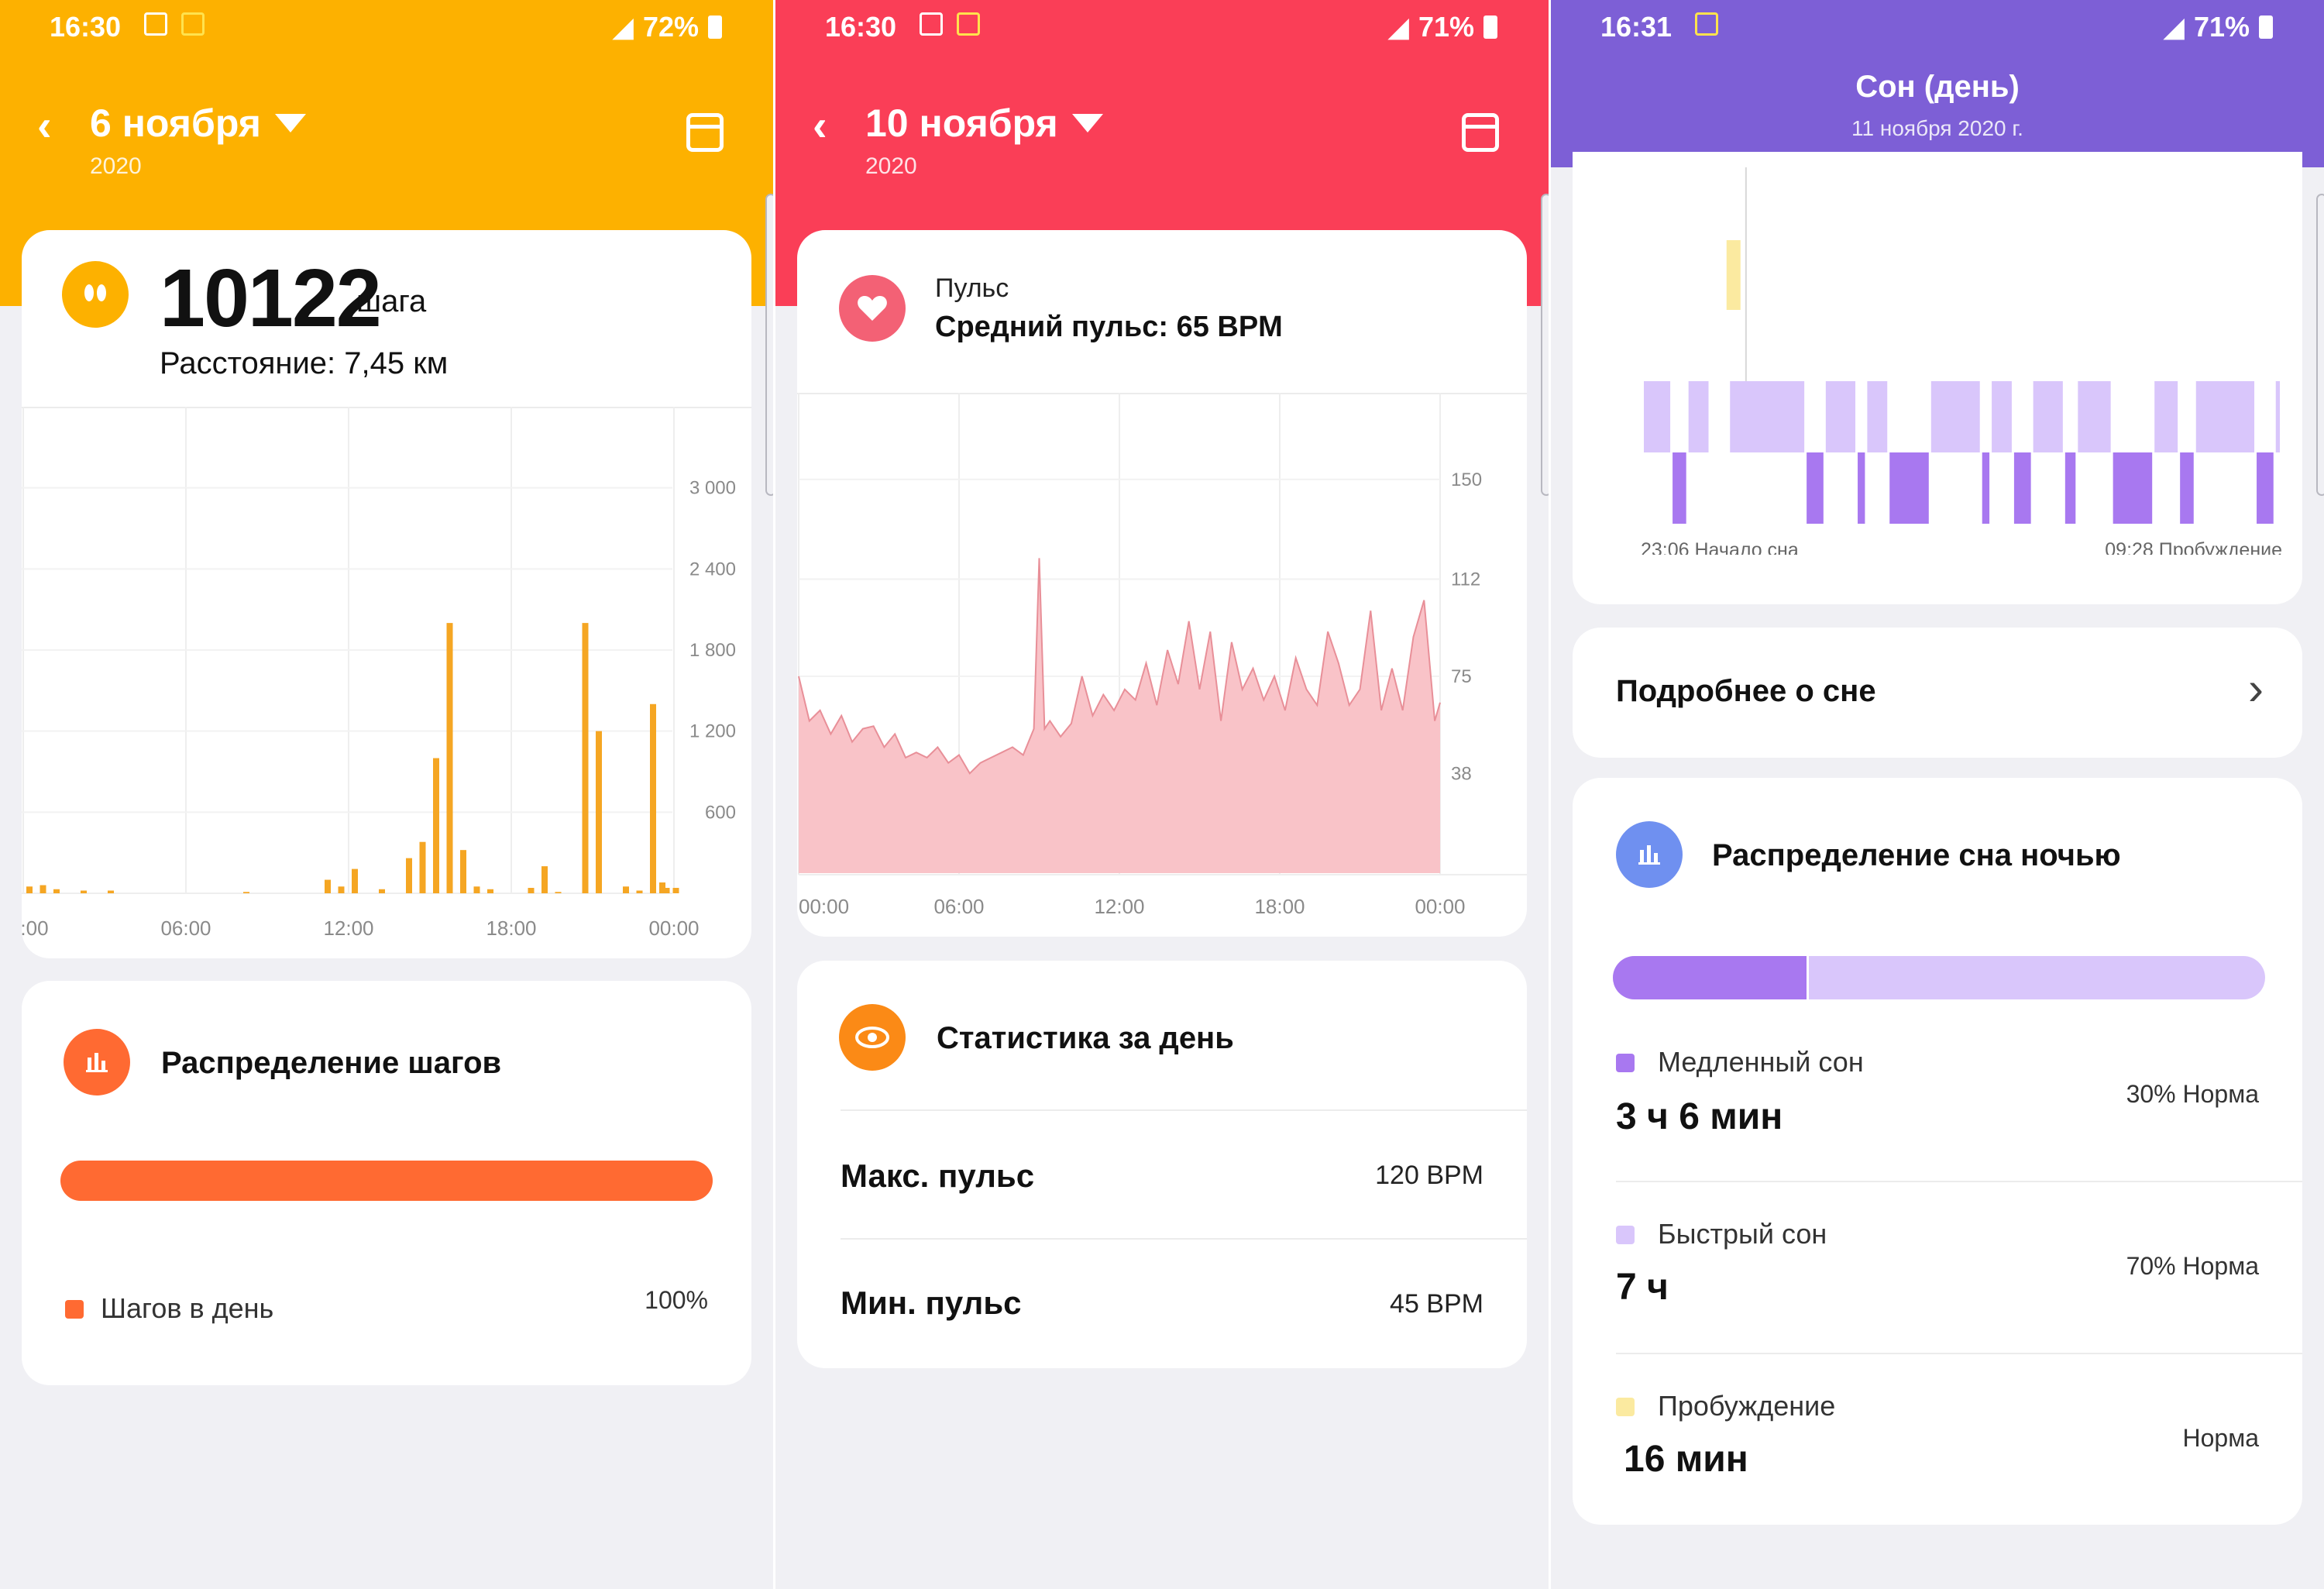 The image size is (2324, 1589). I want to click on legend-swatch, so click(74, 1309).